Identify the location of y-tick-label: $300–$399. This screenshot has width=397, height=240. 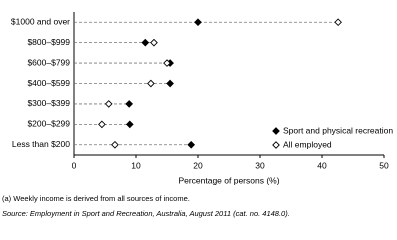
(48, 103).